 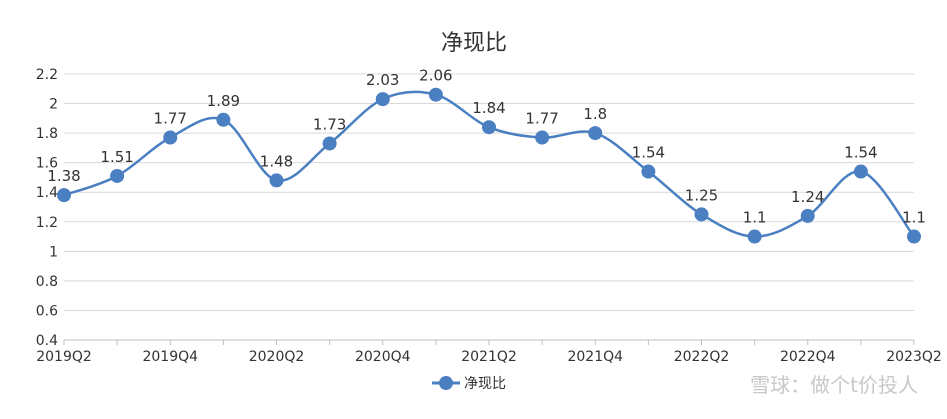 I want to click on x-tick-label: 2019Q4, so click(x=170, y=357).